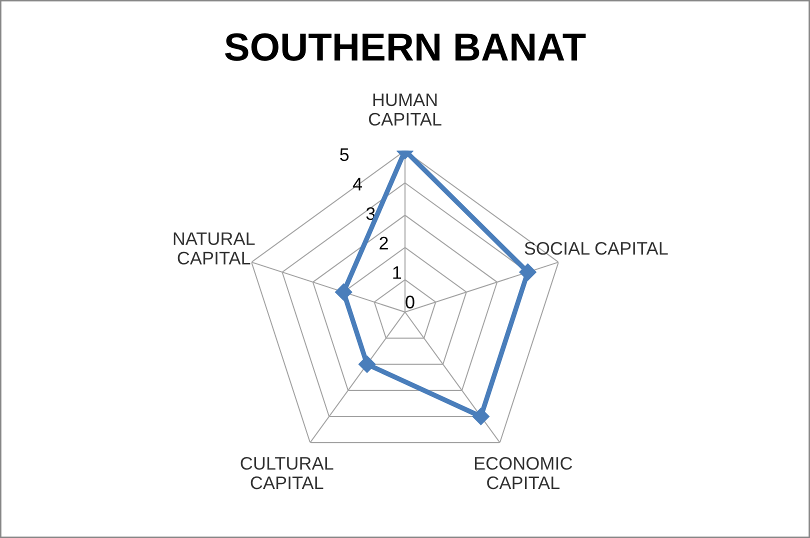  I want to click on y-tick-label: 4, so click(357, 184).